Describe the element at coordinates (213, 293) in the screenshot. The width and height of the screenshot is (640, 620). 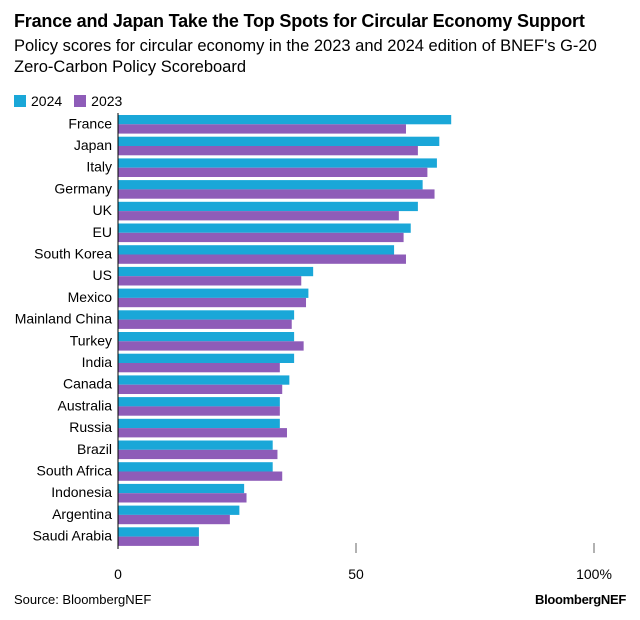
I see `bar-2024-mexico` at that location.